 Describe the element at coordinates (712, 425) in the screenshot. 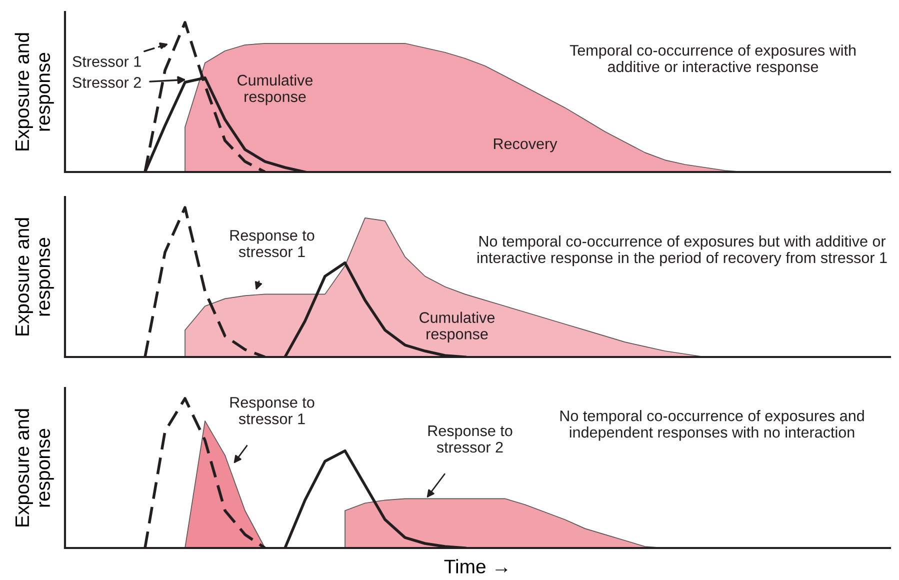

I see `annotation: No temporal co-occurrence of exposures and independent responses with no interaction` at that location.